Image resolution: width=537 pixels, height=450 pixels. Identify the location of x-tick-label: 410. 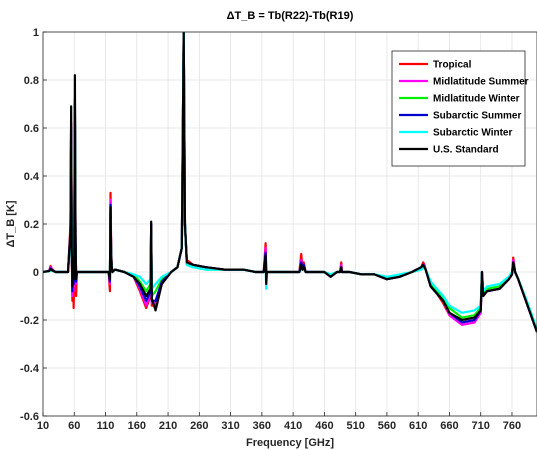
(293, 426).